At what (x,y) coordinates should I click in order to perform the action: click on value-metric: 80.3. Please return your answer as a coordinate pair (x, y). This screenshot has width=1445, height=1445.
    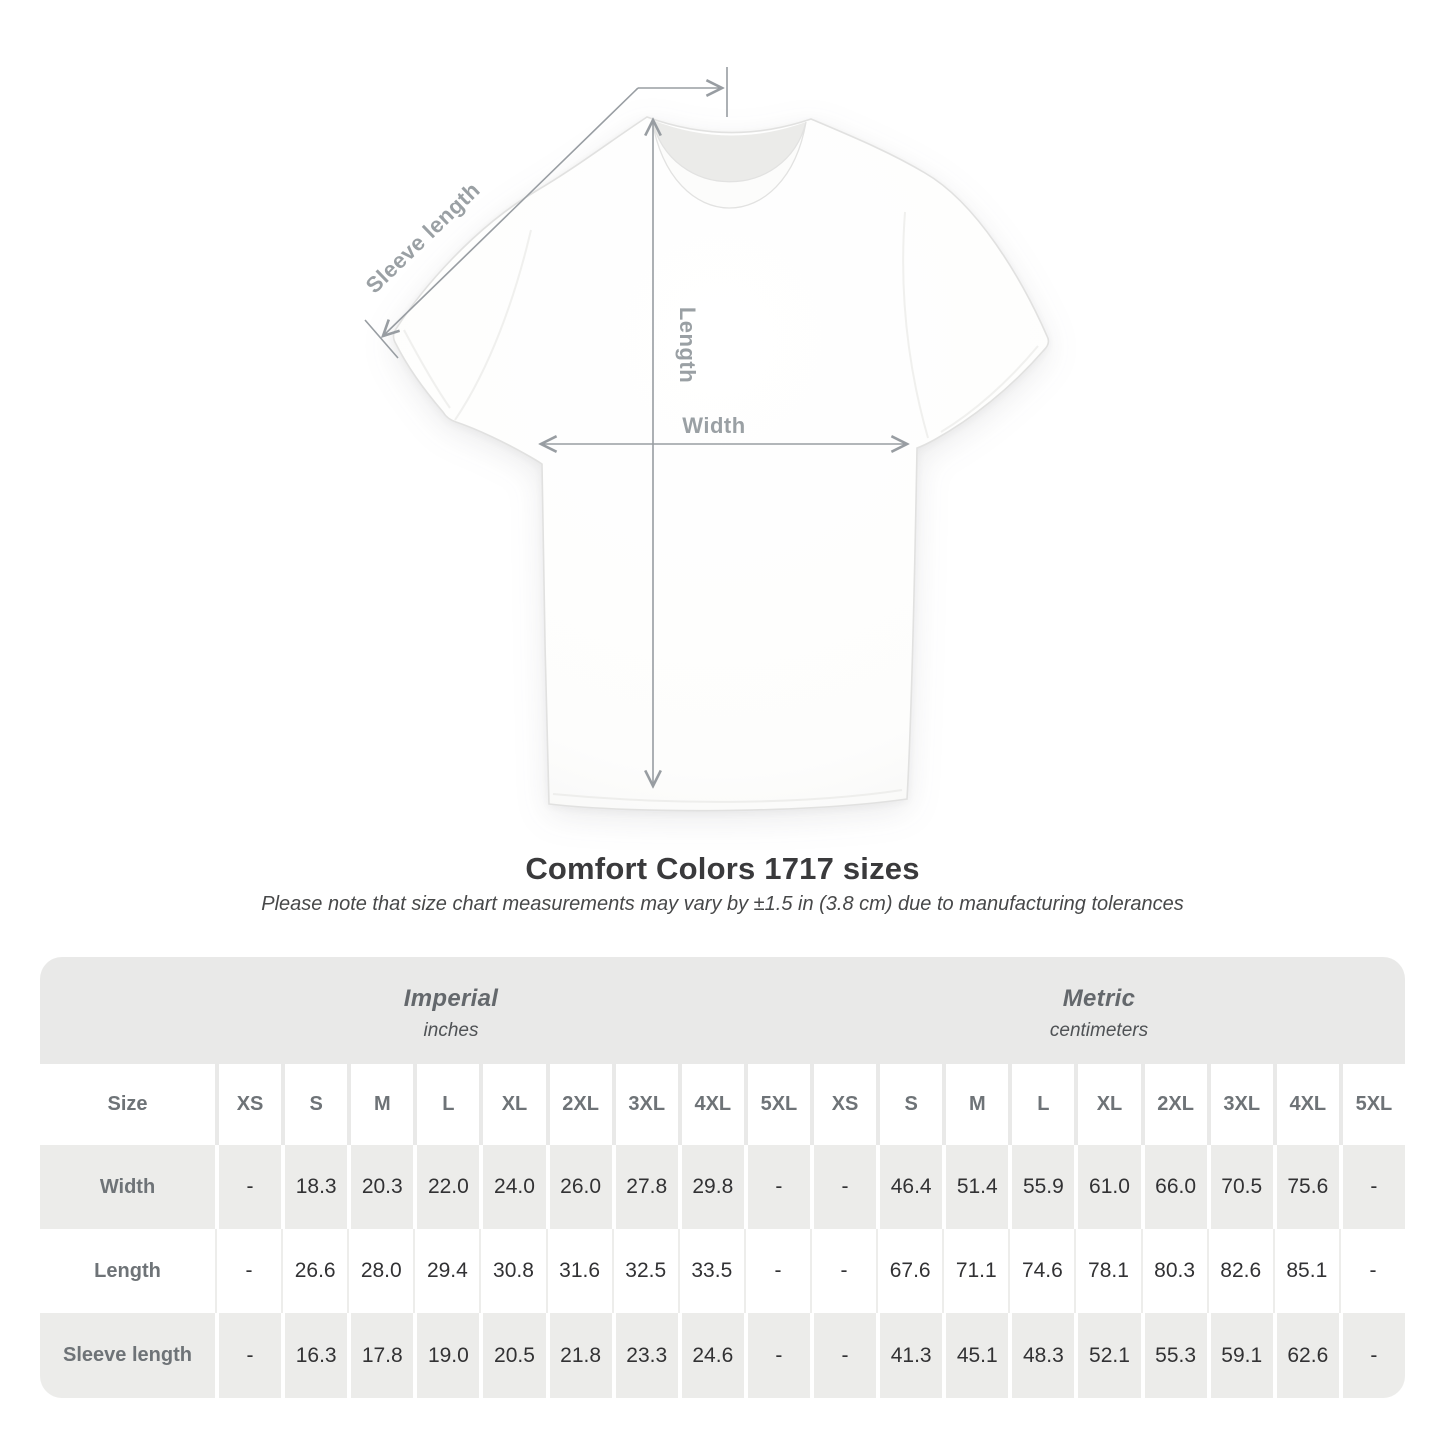
    Looking at the image, I should click on (1173, 1271).